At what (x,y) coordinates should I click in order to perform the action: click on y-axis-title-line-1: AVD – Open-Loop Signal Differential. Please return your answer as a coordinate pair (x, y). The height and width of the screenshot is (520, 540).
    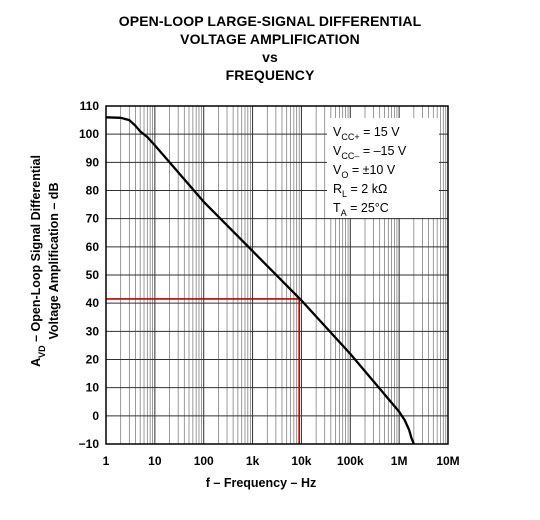
    Looking at the image, I should click on (38, 261).